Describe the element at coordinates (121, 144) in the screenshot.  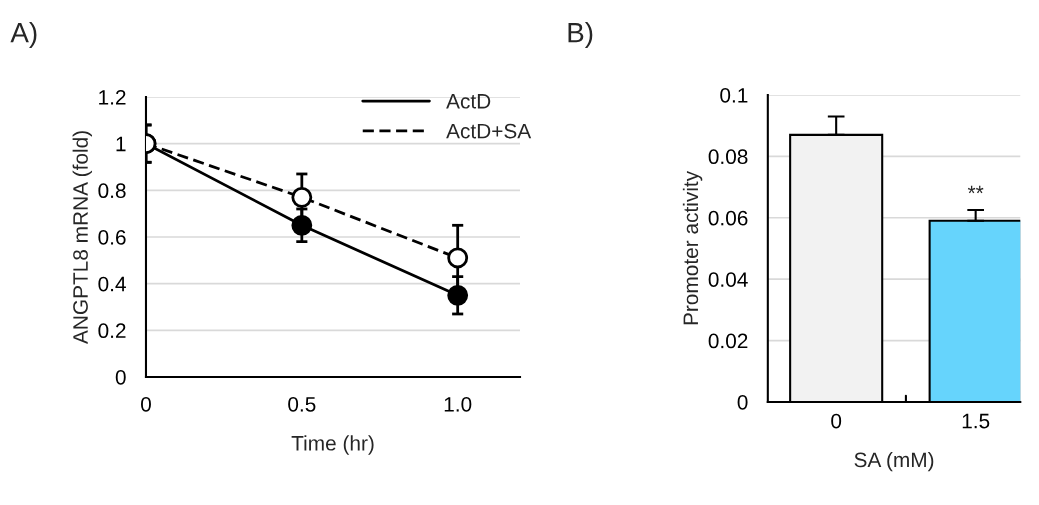
I see `y-tick-label: 1` at that location.